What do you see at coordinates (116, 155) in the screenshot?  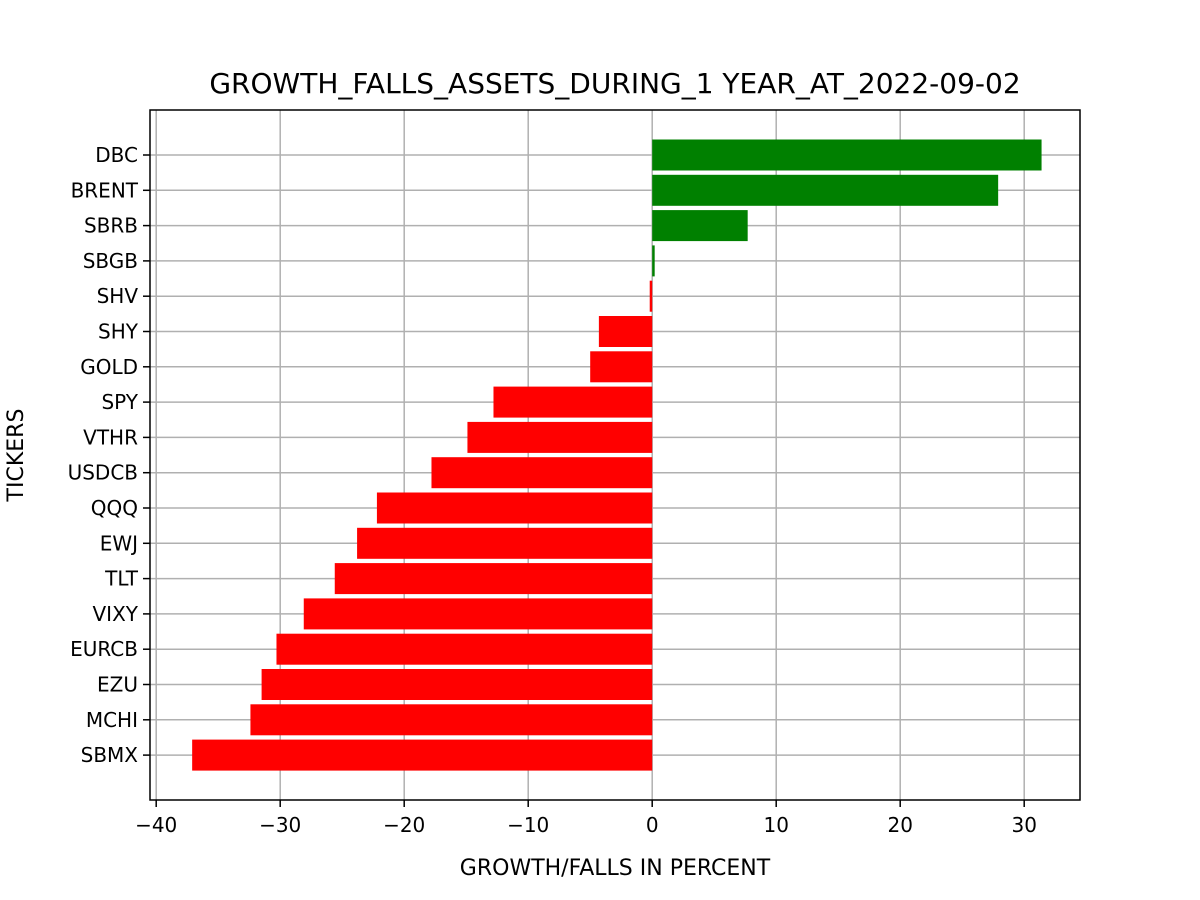 I see `y-tick-label: DBC` at bounding box center [116, 155].